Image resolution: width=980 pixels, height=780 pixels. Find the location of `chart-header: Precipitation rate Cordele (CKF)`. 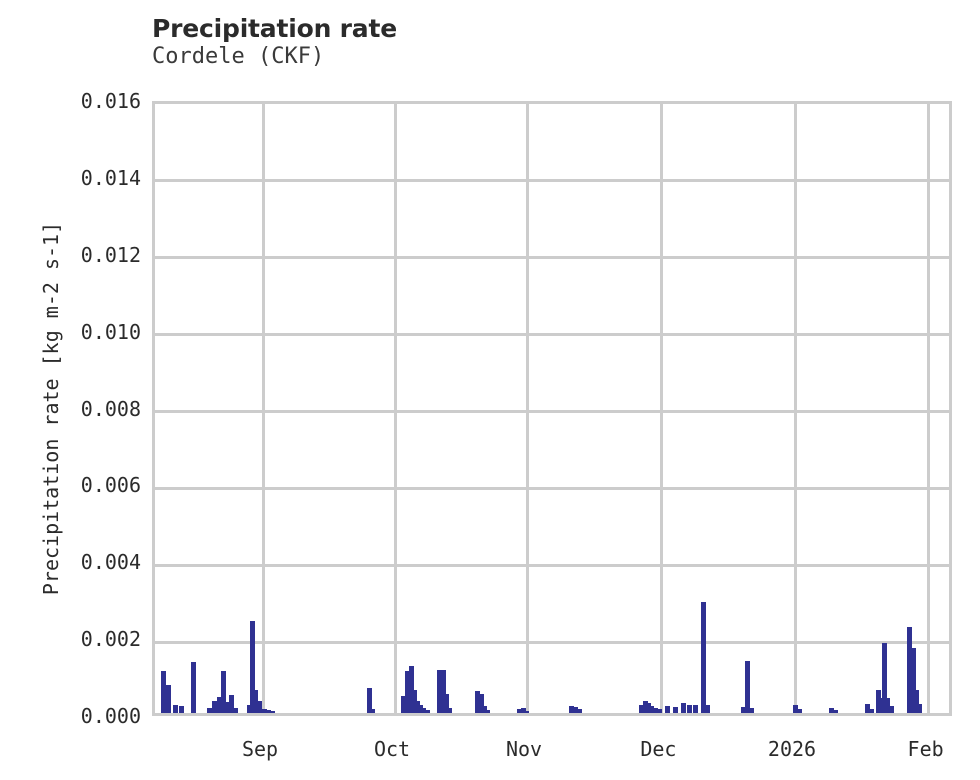

chart-header: Precipitation rate Cordele (CKF) is located at coordinates (452, 42).